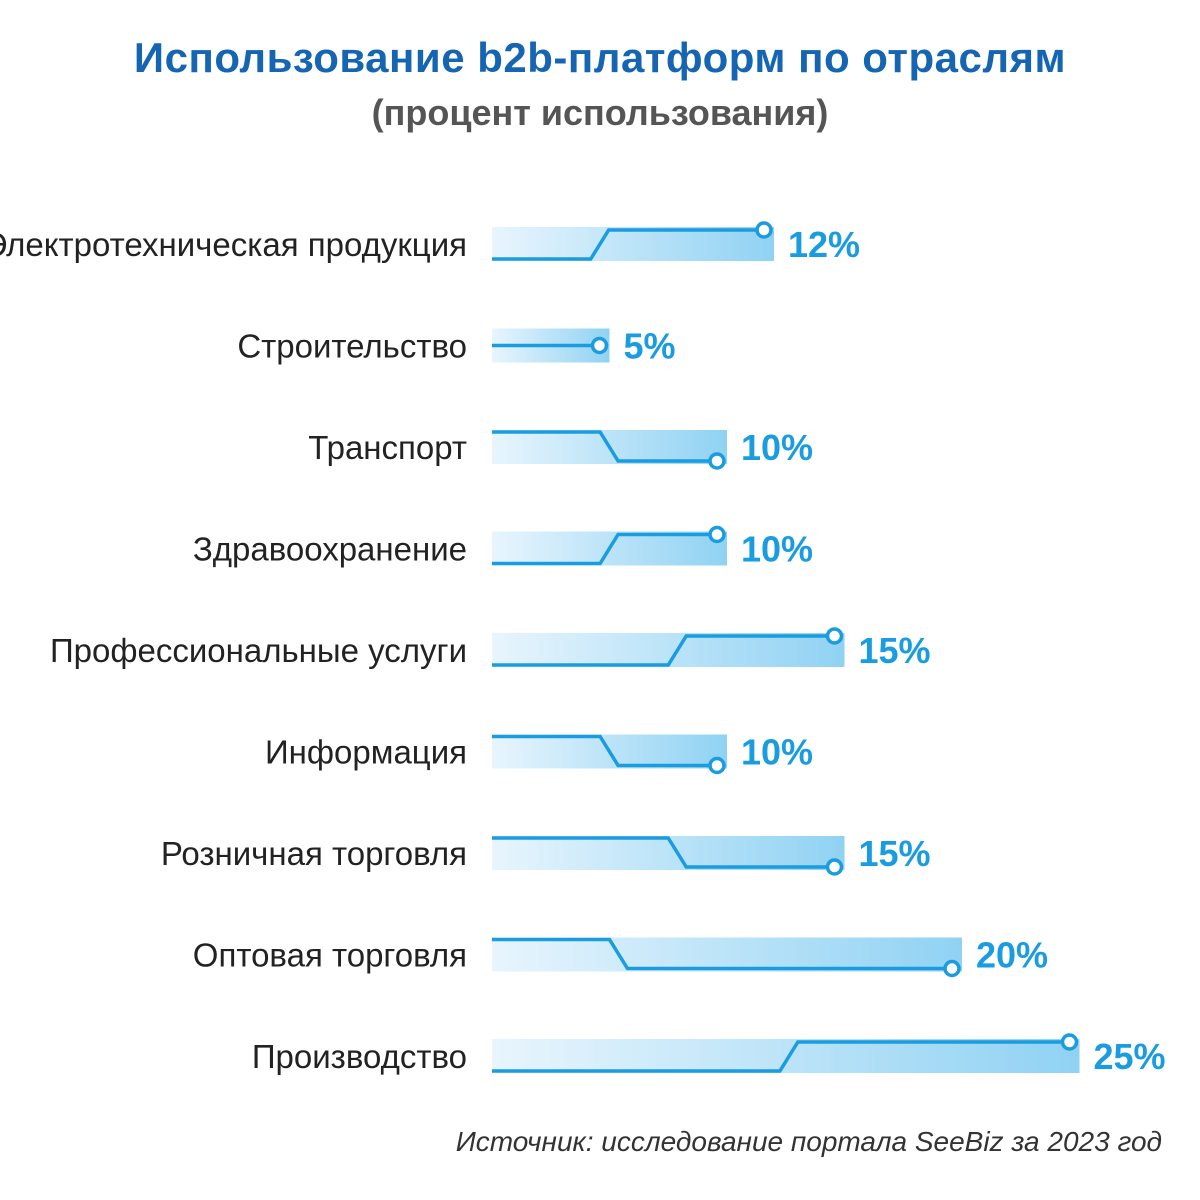 The height and width of the screenshot is (1200, 1200). Describe the element at coordinates (600, 112) in the screenshot. I see `chart-subtitle: (процент использования)` at that location.